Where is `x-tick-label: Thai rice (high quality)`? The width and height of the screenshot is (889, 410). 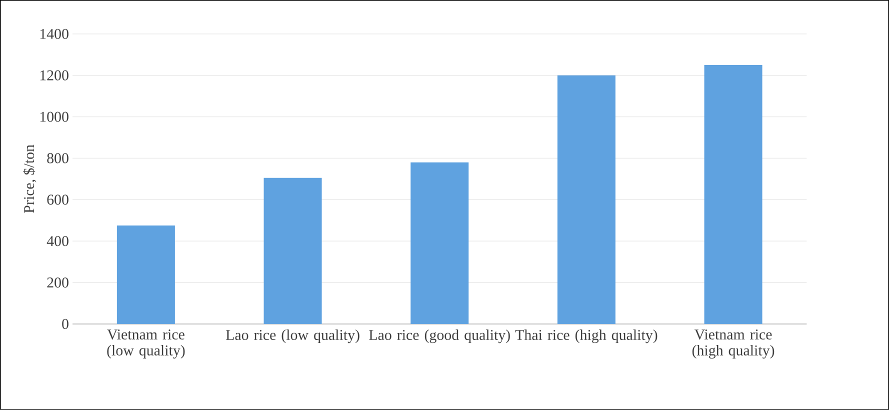 x-tick-label: Thai rice (high quality) is located at coordinates (586, 337).